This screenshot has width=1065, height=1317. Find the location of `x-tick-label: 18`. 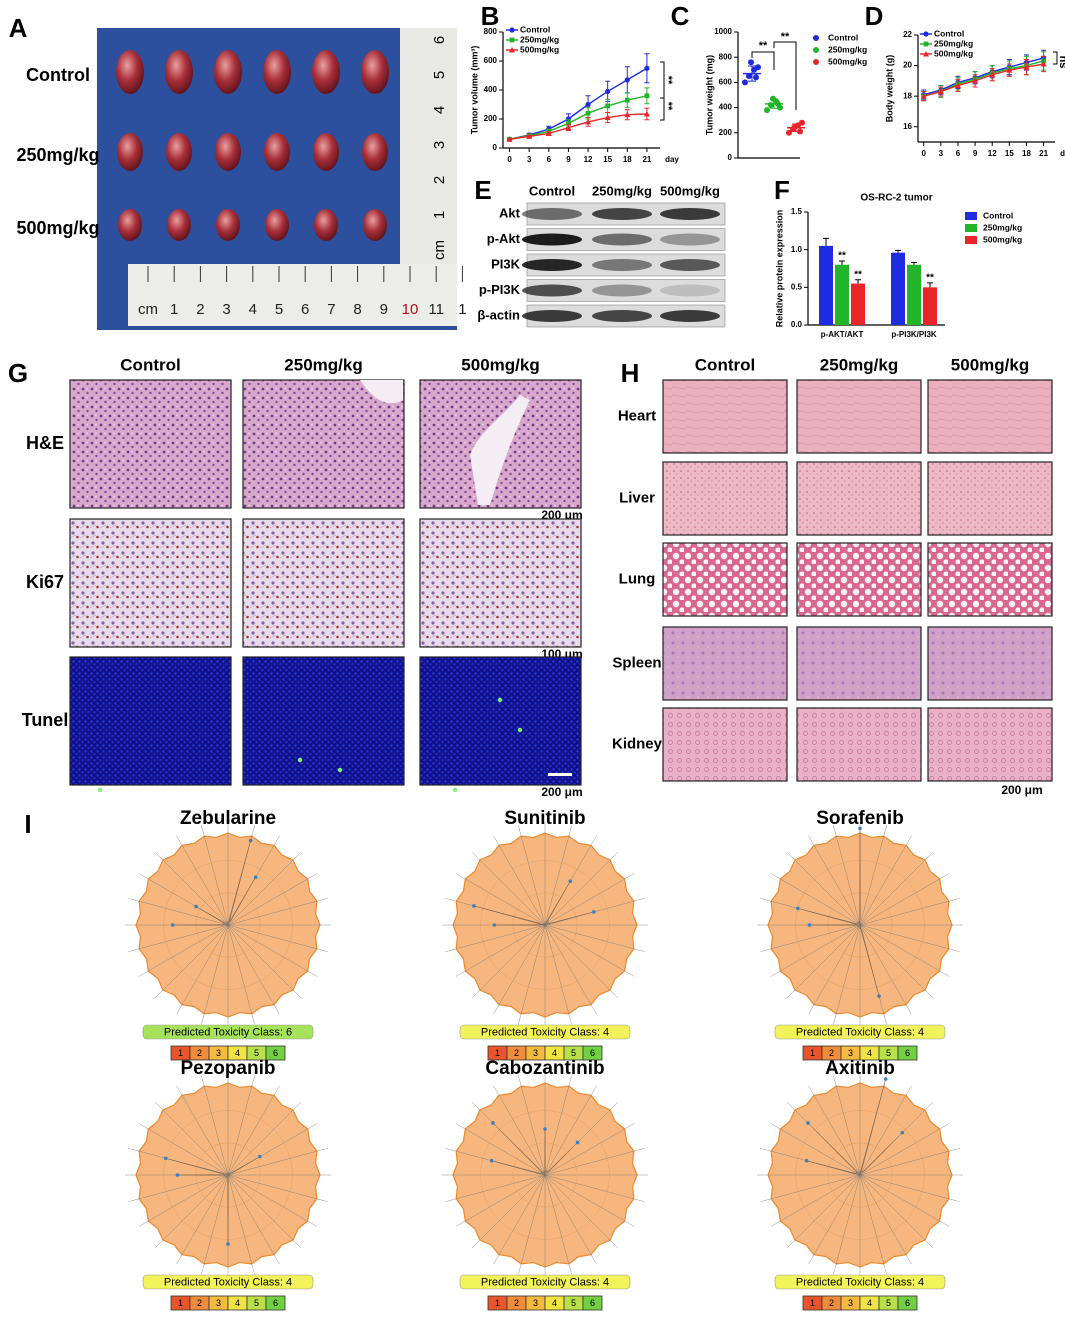

x-tick-label: 18 is located at coordinates (627, 159).